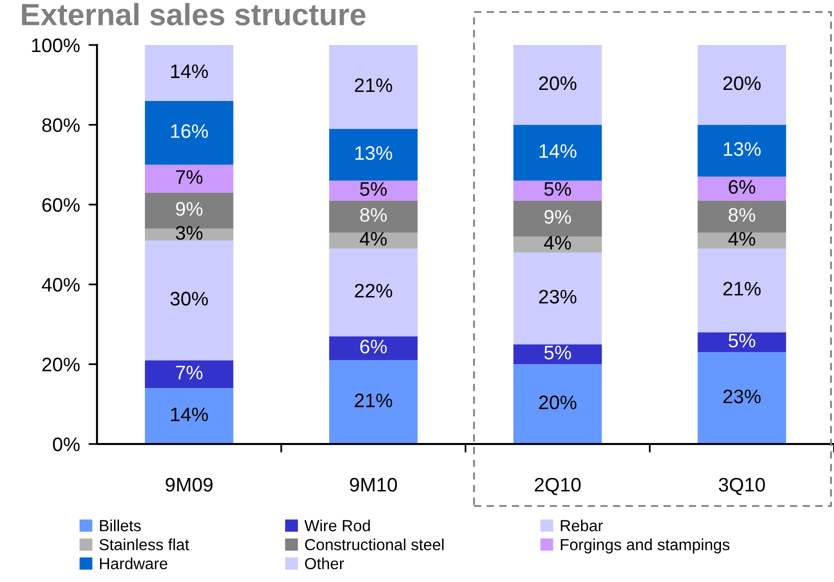  I want to click on y-tick-label: 0%, so click(66, 444).